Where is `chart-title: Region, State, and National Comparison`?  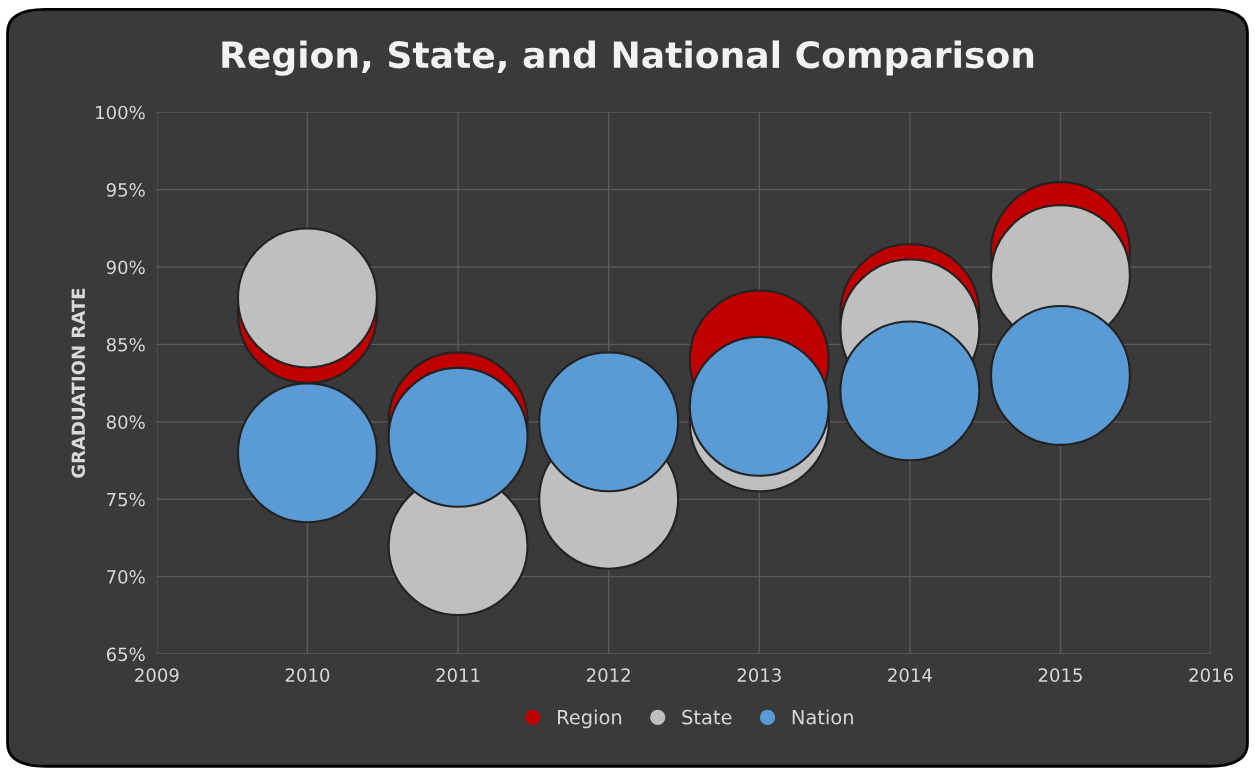
chart-title: Region, State, and National Comparison is located at coordinates (628, 58).